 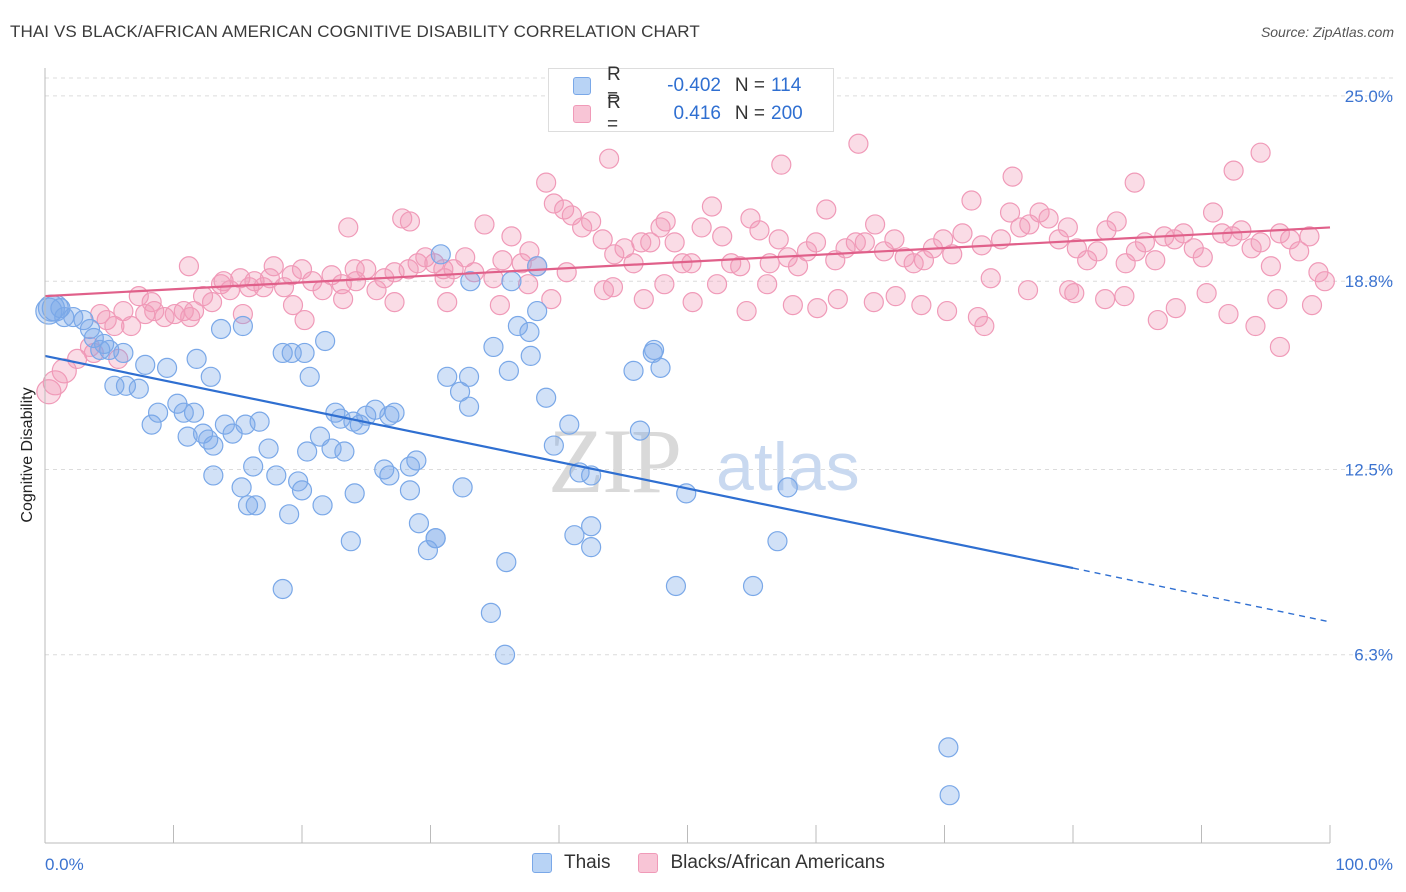 What do you see at coordinates (1373, 655) in the screenshot?
I see `y-tick-label: 6.3%` at bounding box center [1373, 655].